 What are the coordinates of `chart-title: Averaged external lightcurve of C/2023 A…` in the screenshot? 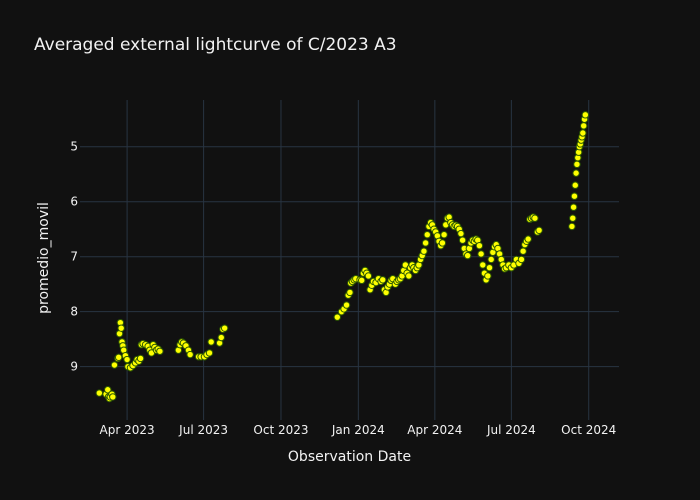 It's located at (215, 45).